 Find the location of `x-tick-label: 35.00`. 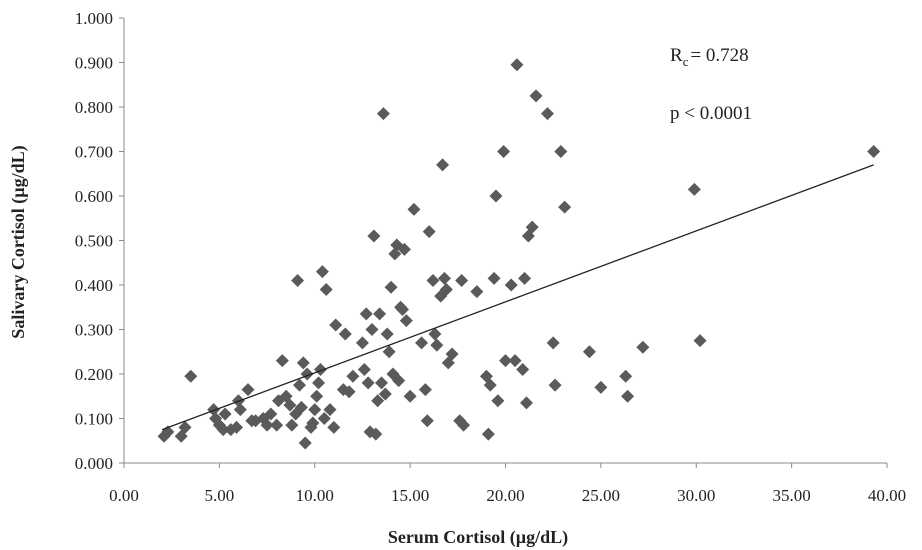

x-tick-label: 35.00 is located at coordinates (792, 495).